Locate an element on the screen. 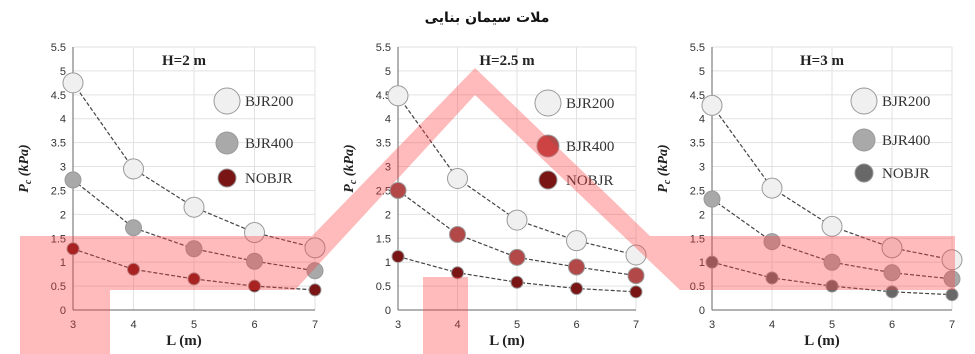 The height and width of the screenshot is (354, 975). panel-title: H=3 m is located at coordinates (822, 61).